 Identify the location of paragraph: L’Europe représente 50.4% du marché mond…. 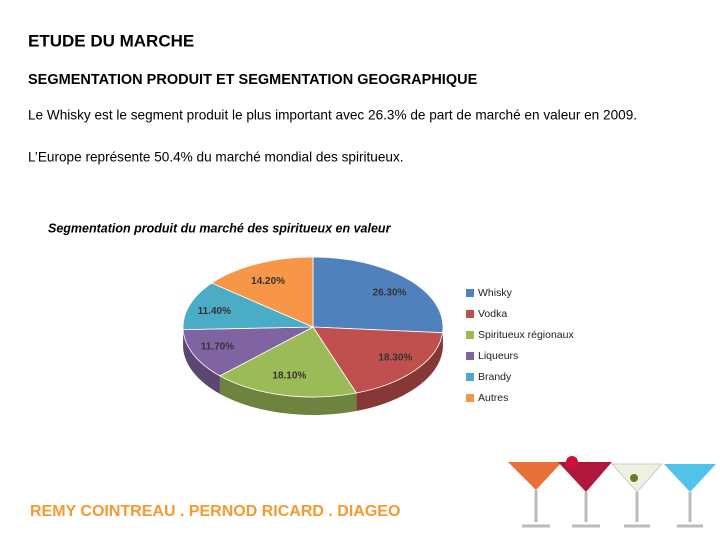
(216, 157).